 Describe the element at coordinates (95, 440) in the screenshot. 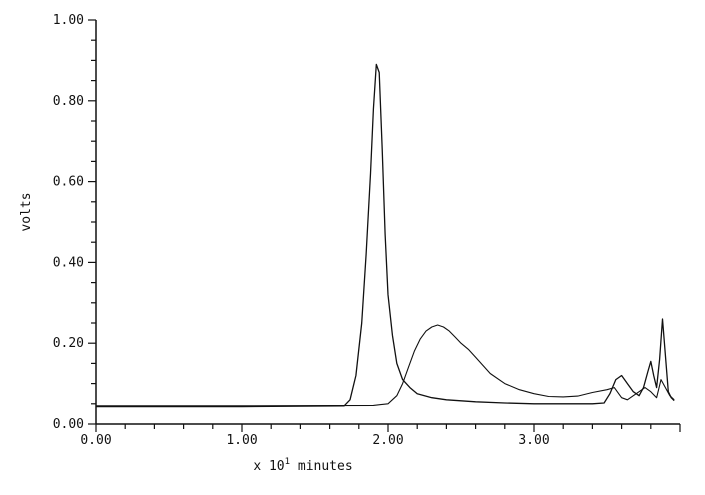

I see `x-tick-label: 0.00` at that location.